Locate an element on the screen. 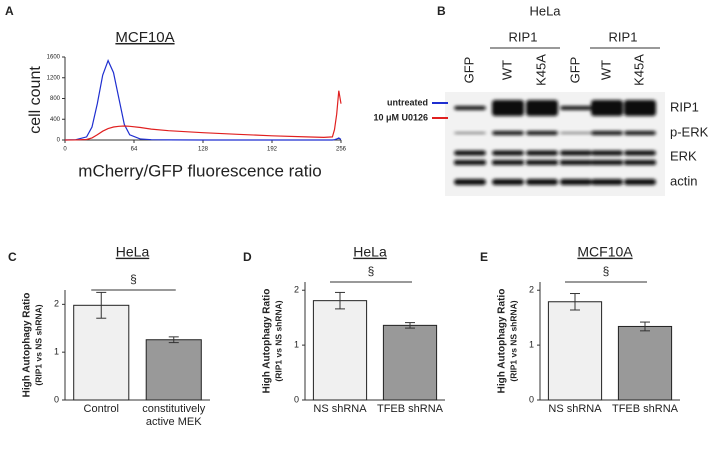  y-tick-label: 800 is located at coordinates (55, 99).